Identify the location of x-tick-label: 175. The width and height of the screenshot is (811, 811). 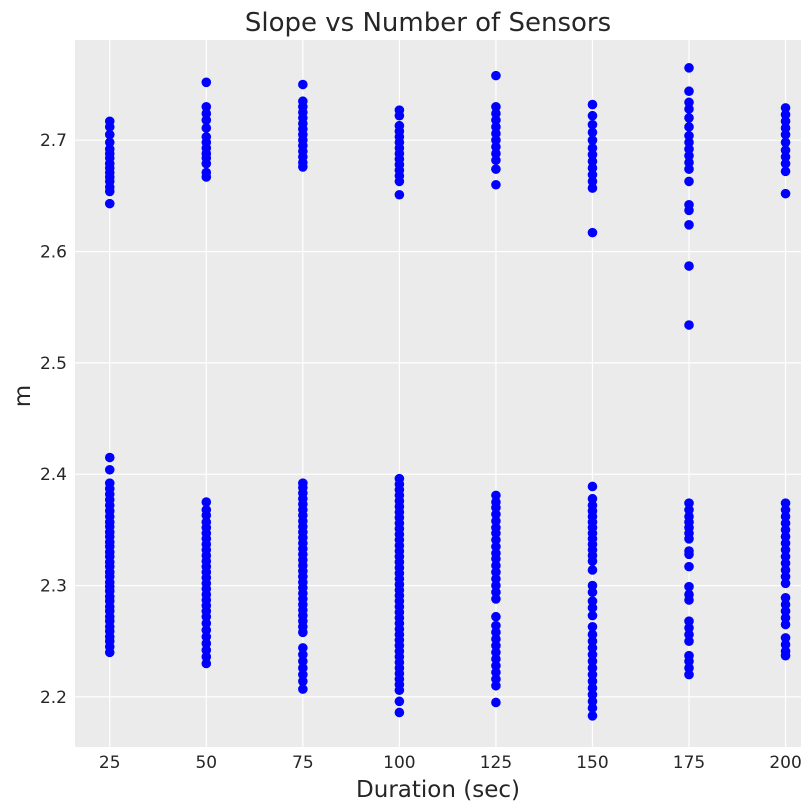
(689, 763).